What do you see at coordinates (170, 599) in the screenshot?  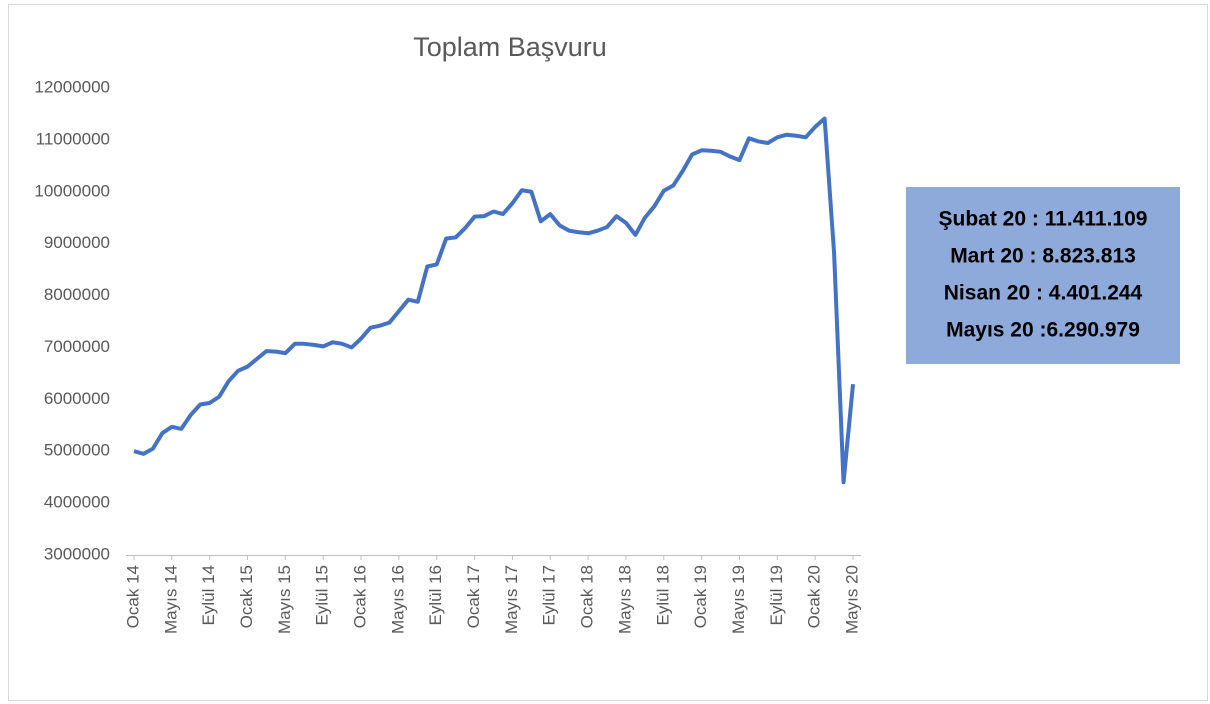 I see `x-tick-label: Mayıs 14` at bounding box center [170, 599].